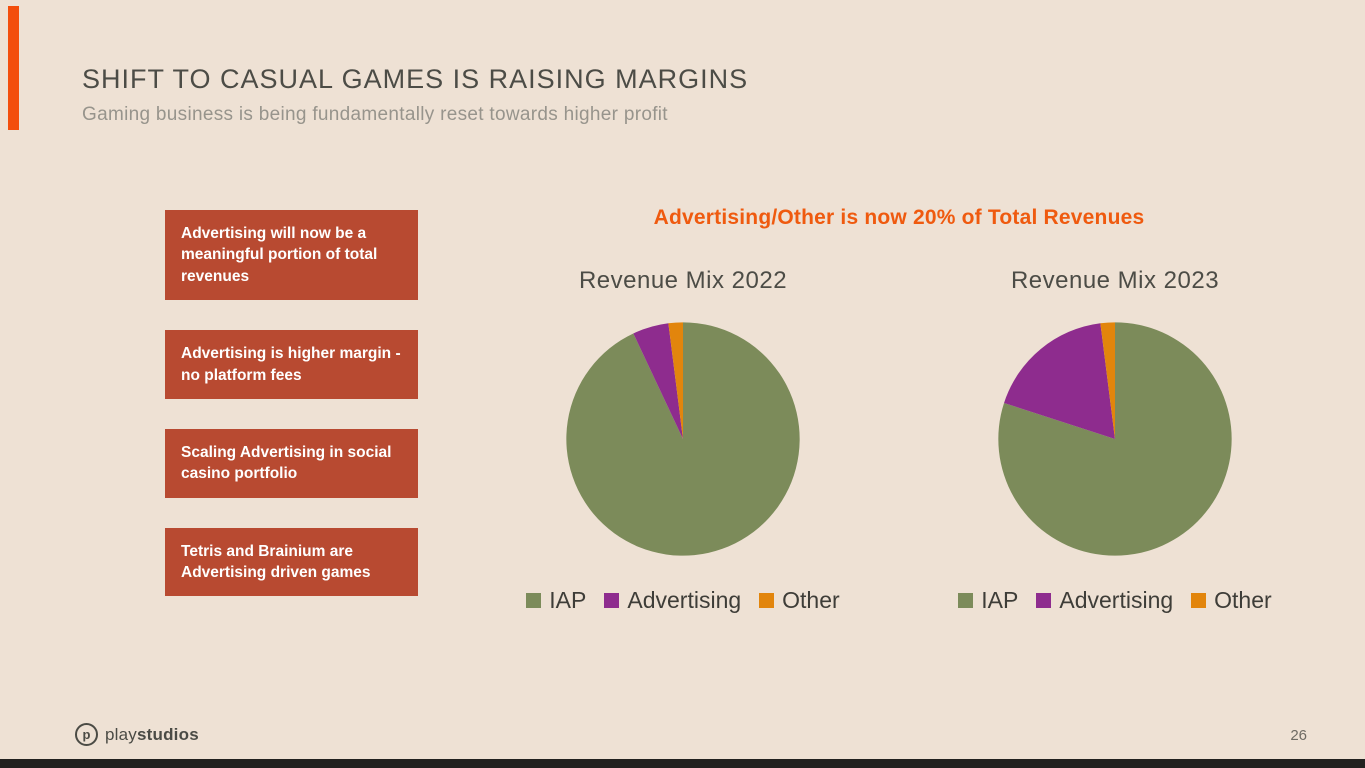 This screenshot has height=768, width=1365. I want to click on playstudios-logo-text: playstudios, so click(152, 735).